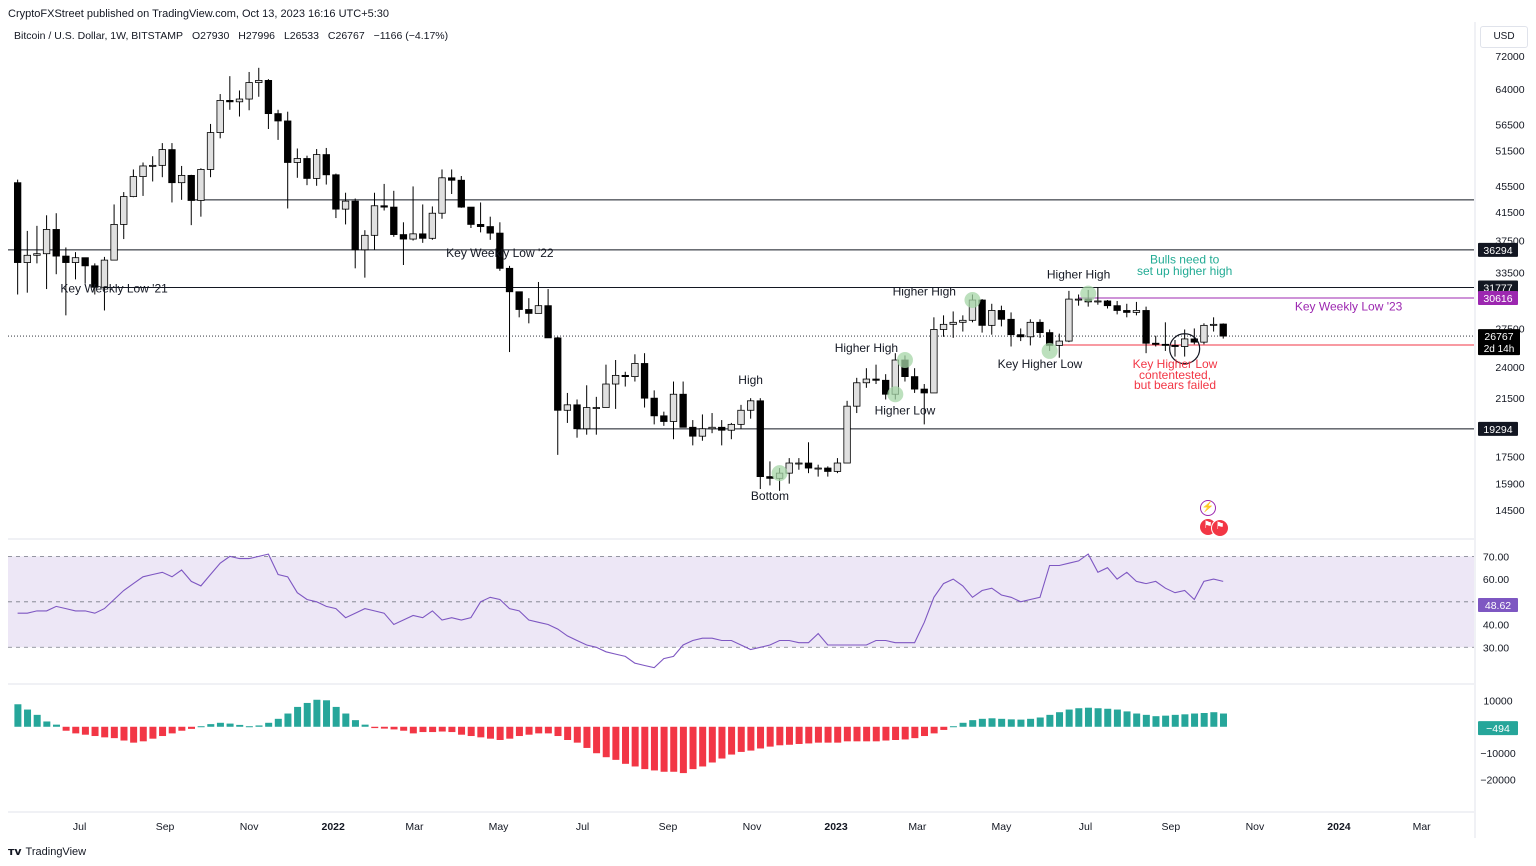 Image resolution: width=1536 pixels, height=866 pixels. What do you see at coordinates (752, 827) in the screenshot?
I see `time-tick-label: Nov` at bounding box center [752, 827].